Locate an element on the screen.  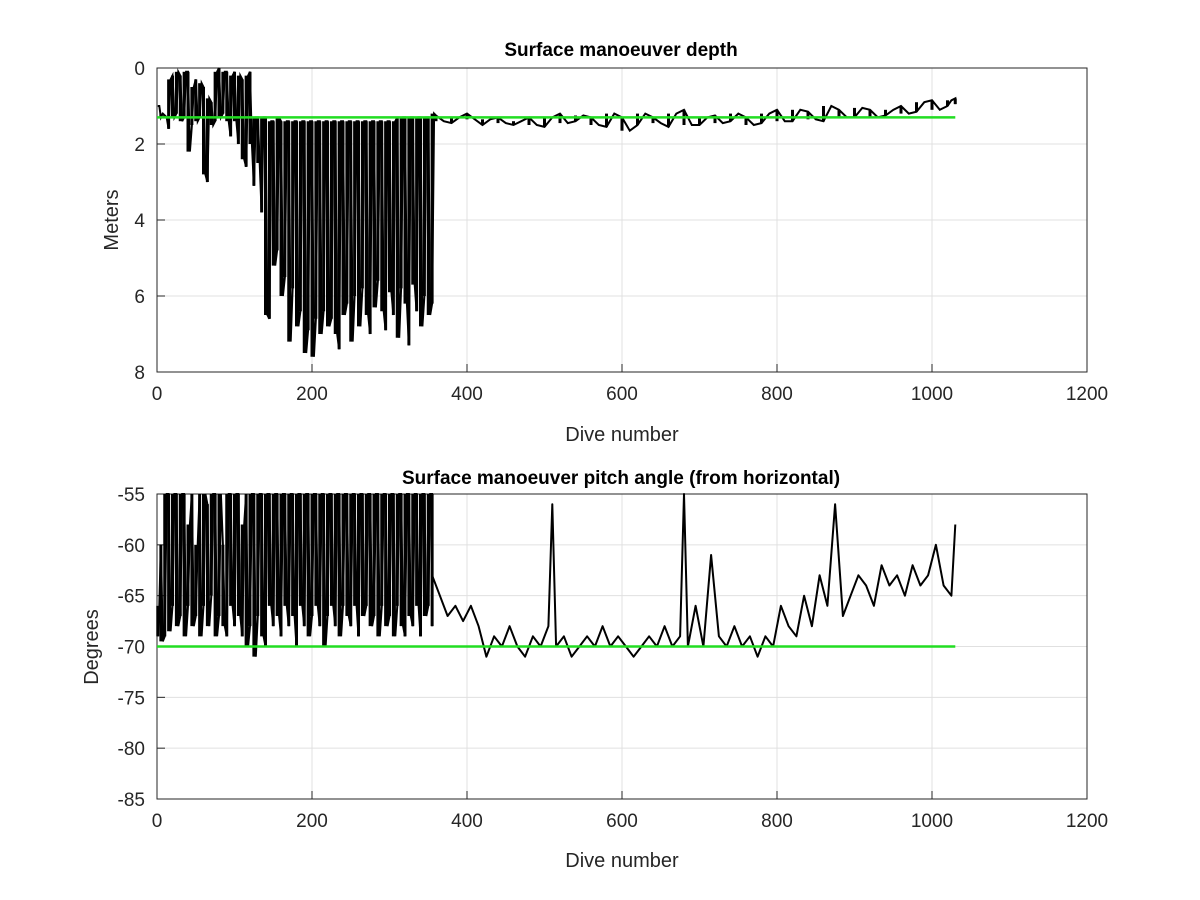
depth-y-axis-label: Meters is located at coordinates (112, 219).